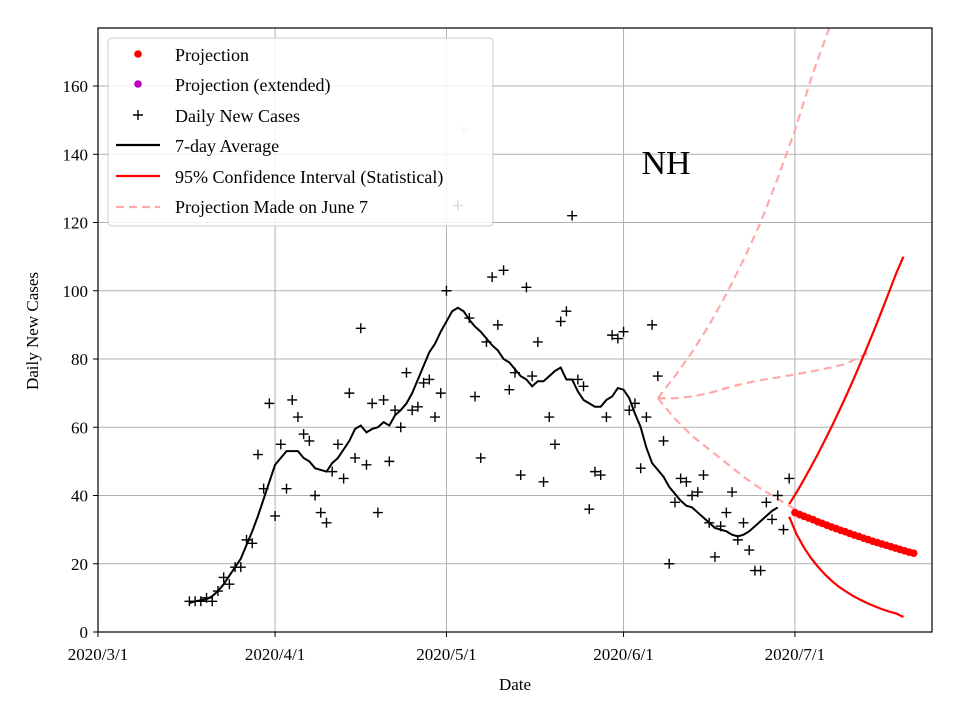 The width and height of the screenshot is (960, 720). What do you see at coordinates (515, 684) in the screenshot?
I see `x-axis-label: Date` at bounding box center [515, 684].